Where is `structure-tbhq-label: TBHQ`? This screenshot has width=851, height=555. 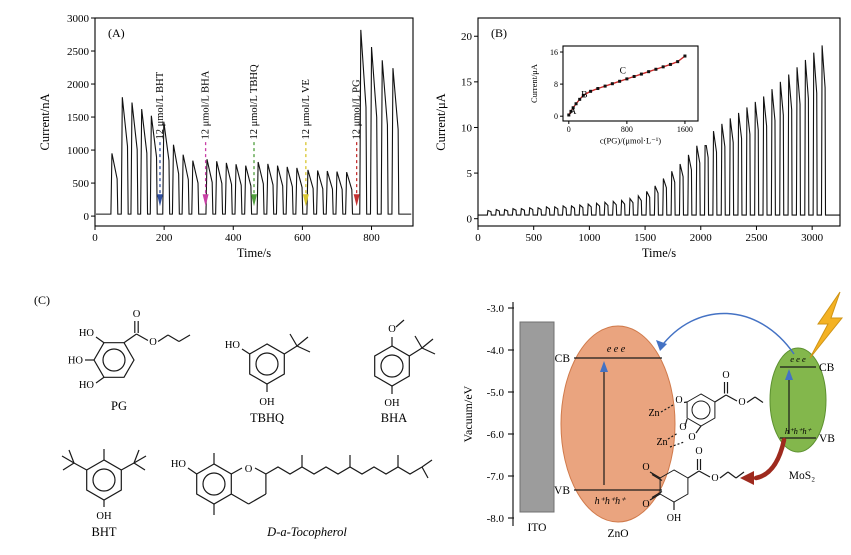
structure-tbhq-label: TBHQ is located at coordinates (267, 418).